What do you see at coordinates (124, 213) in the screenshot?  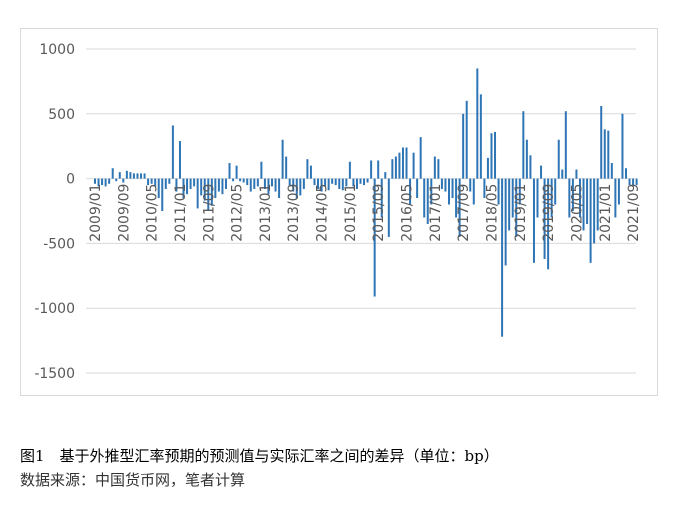 I see `x-tick-label: 2009/09` at bounding box center [124, 213].